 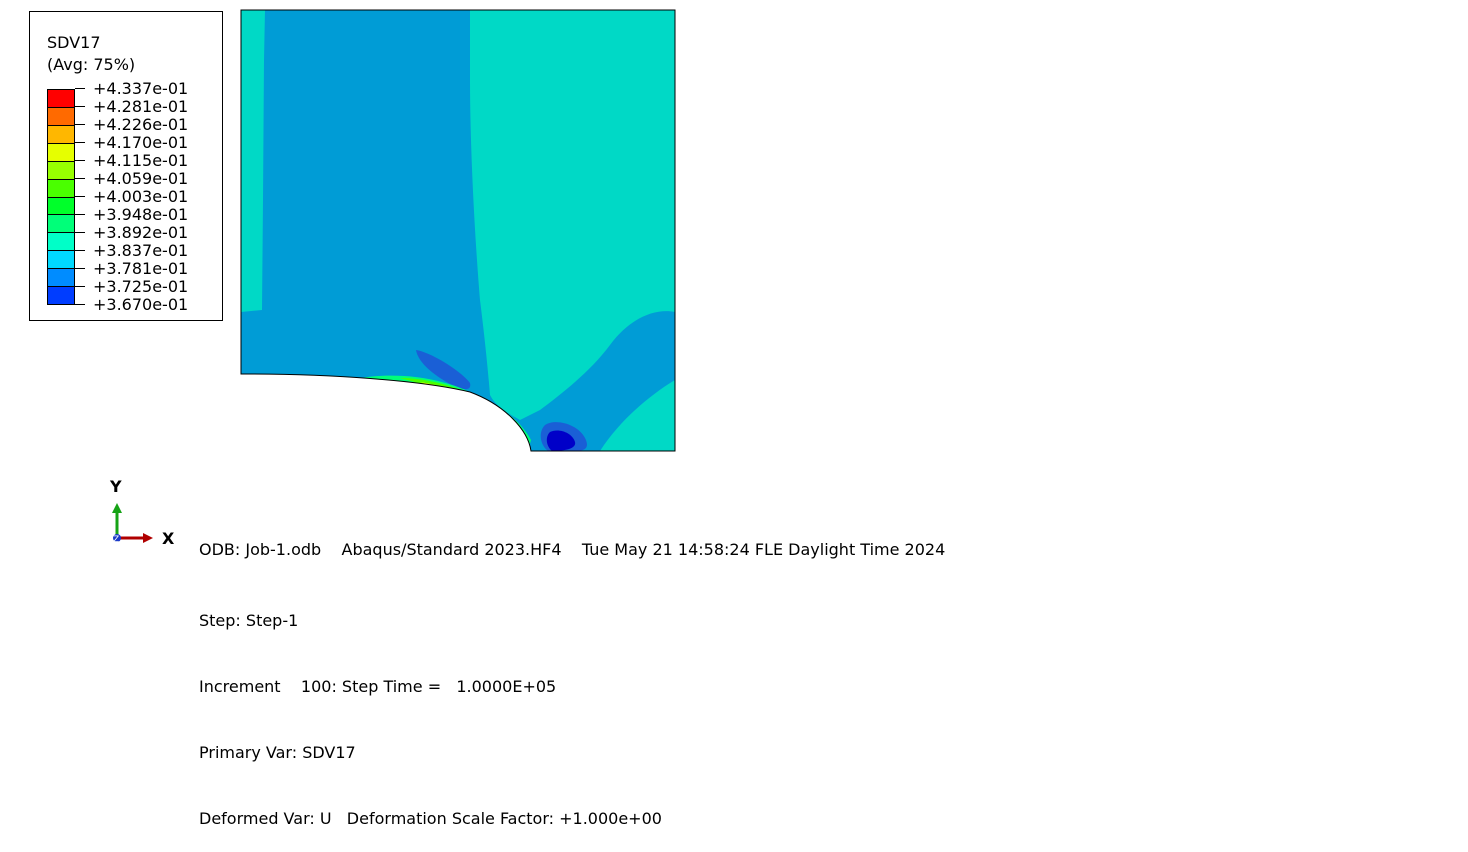 What do you see at coordinates (142, 512) in the screenshot?
I see `view-triad: Y X Z` at bounding box center [142, 512].